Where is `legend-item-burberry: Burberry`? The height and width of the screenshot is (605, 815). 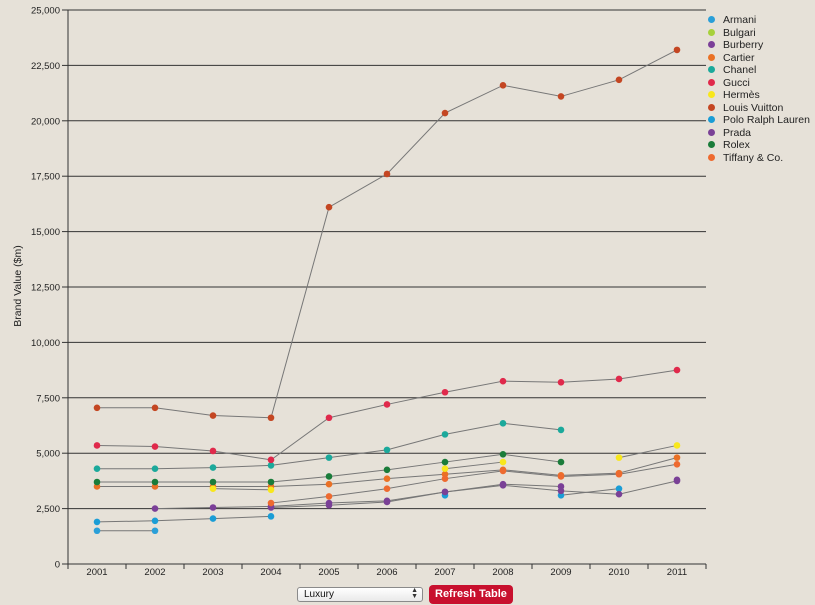
legend-item-burberry: Burberry is located at coordinates (759, 45).